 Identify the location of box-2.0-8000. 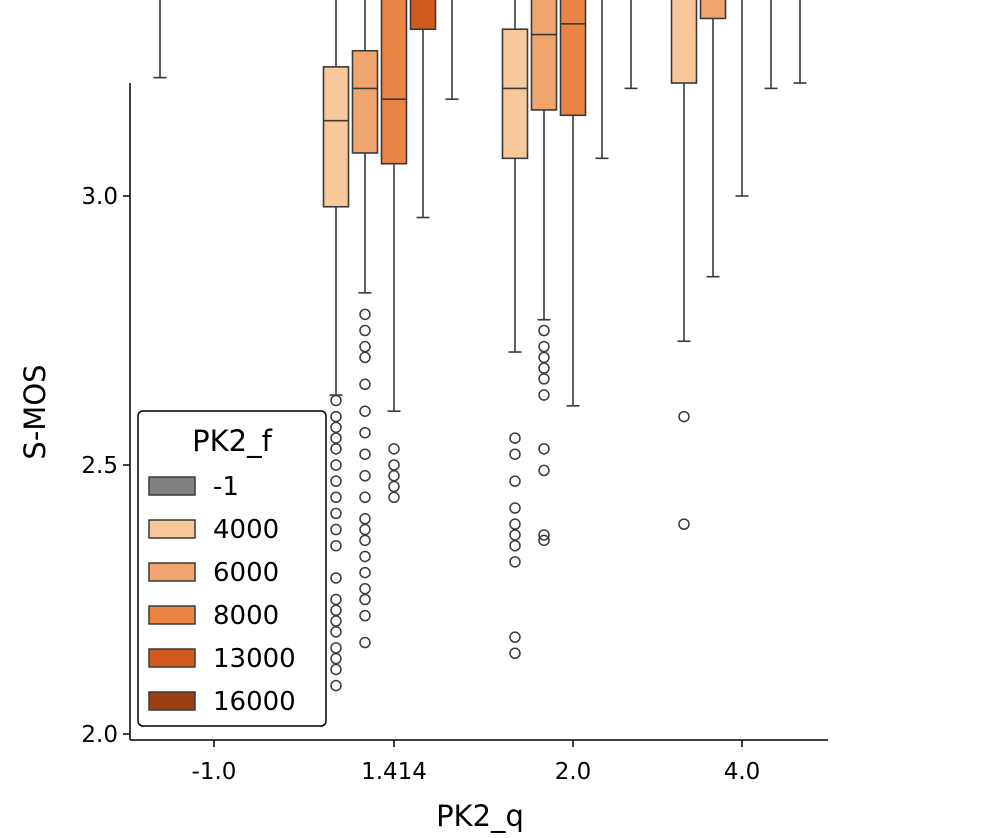
(573, 203).